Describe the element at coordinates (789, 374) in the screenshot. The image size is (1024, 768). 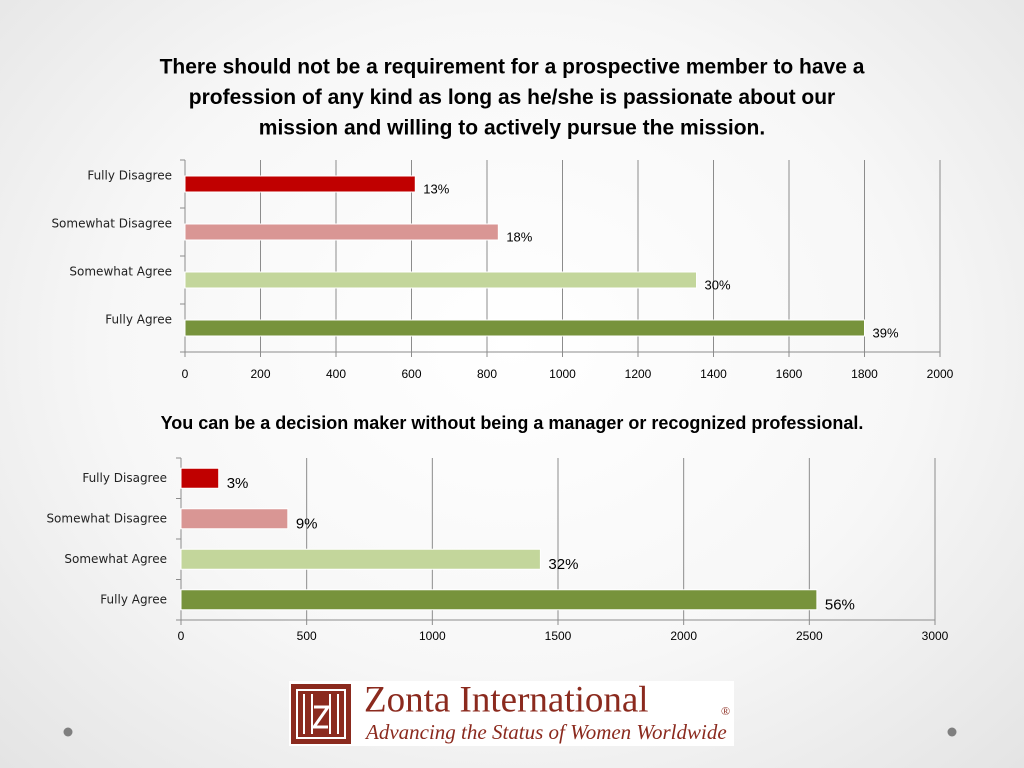
I see `x-tick-label: 1600` at that location.